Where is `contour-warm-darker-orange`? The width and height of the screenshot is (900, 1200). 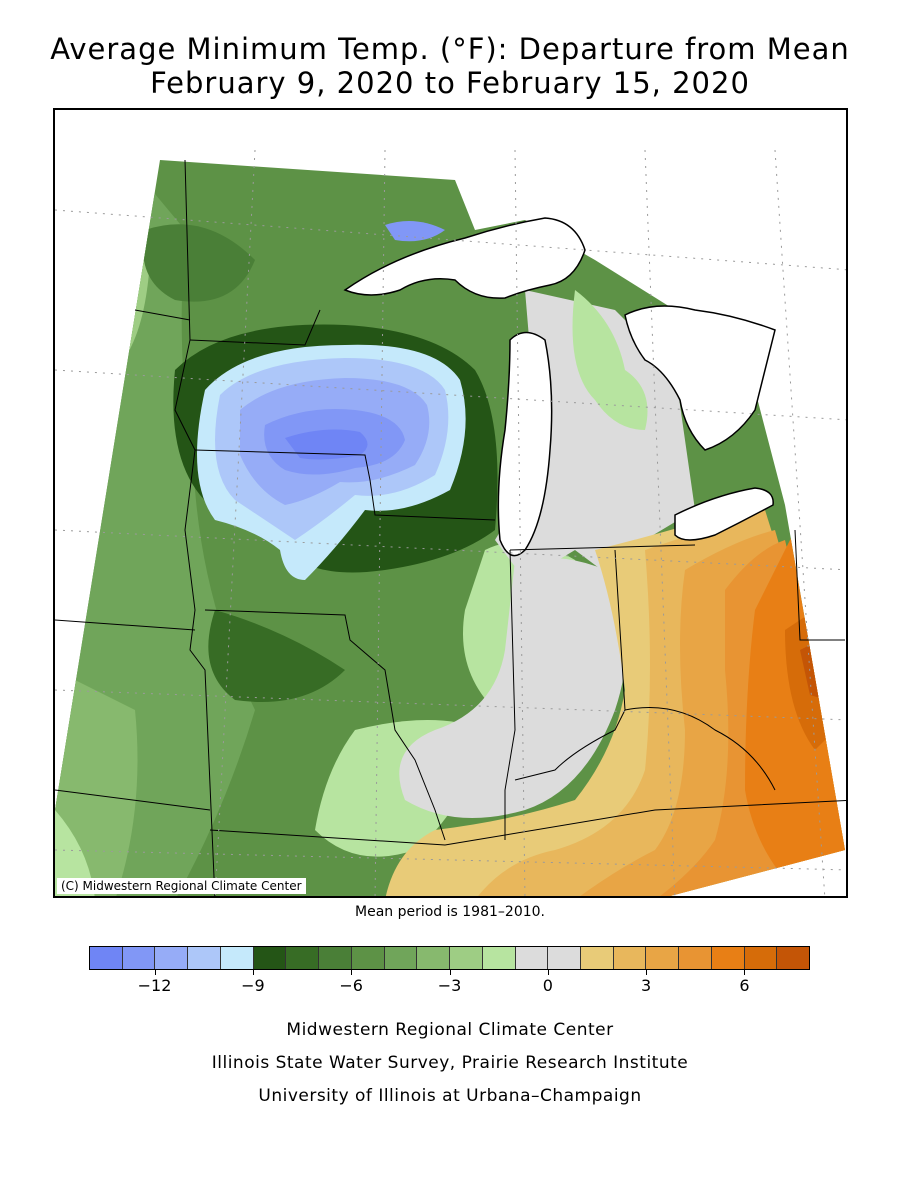 contour-warm-darker-orange is located at coordinates (795, 710).